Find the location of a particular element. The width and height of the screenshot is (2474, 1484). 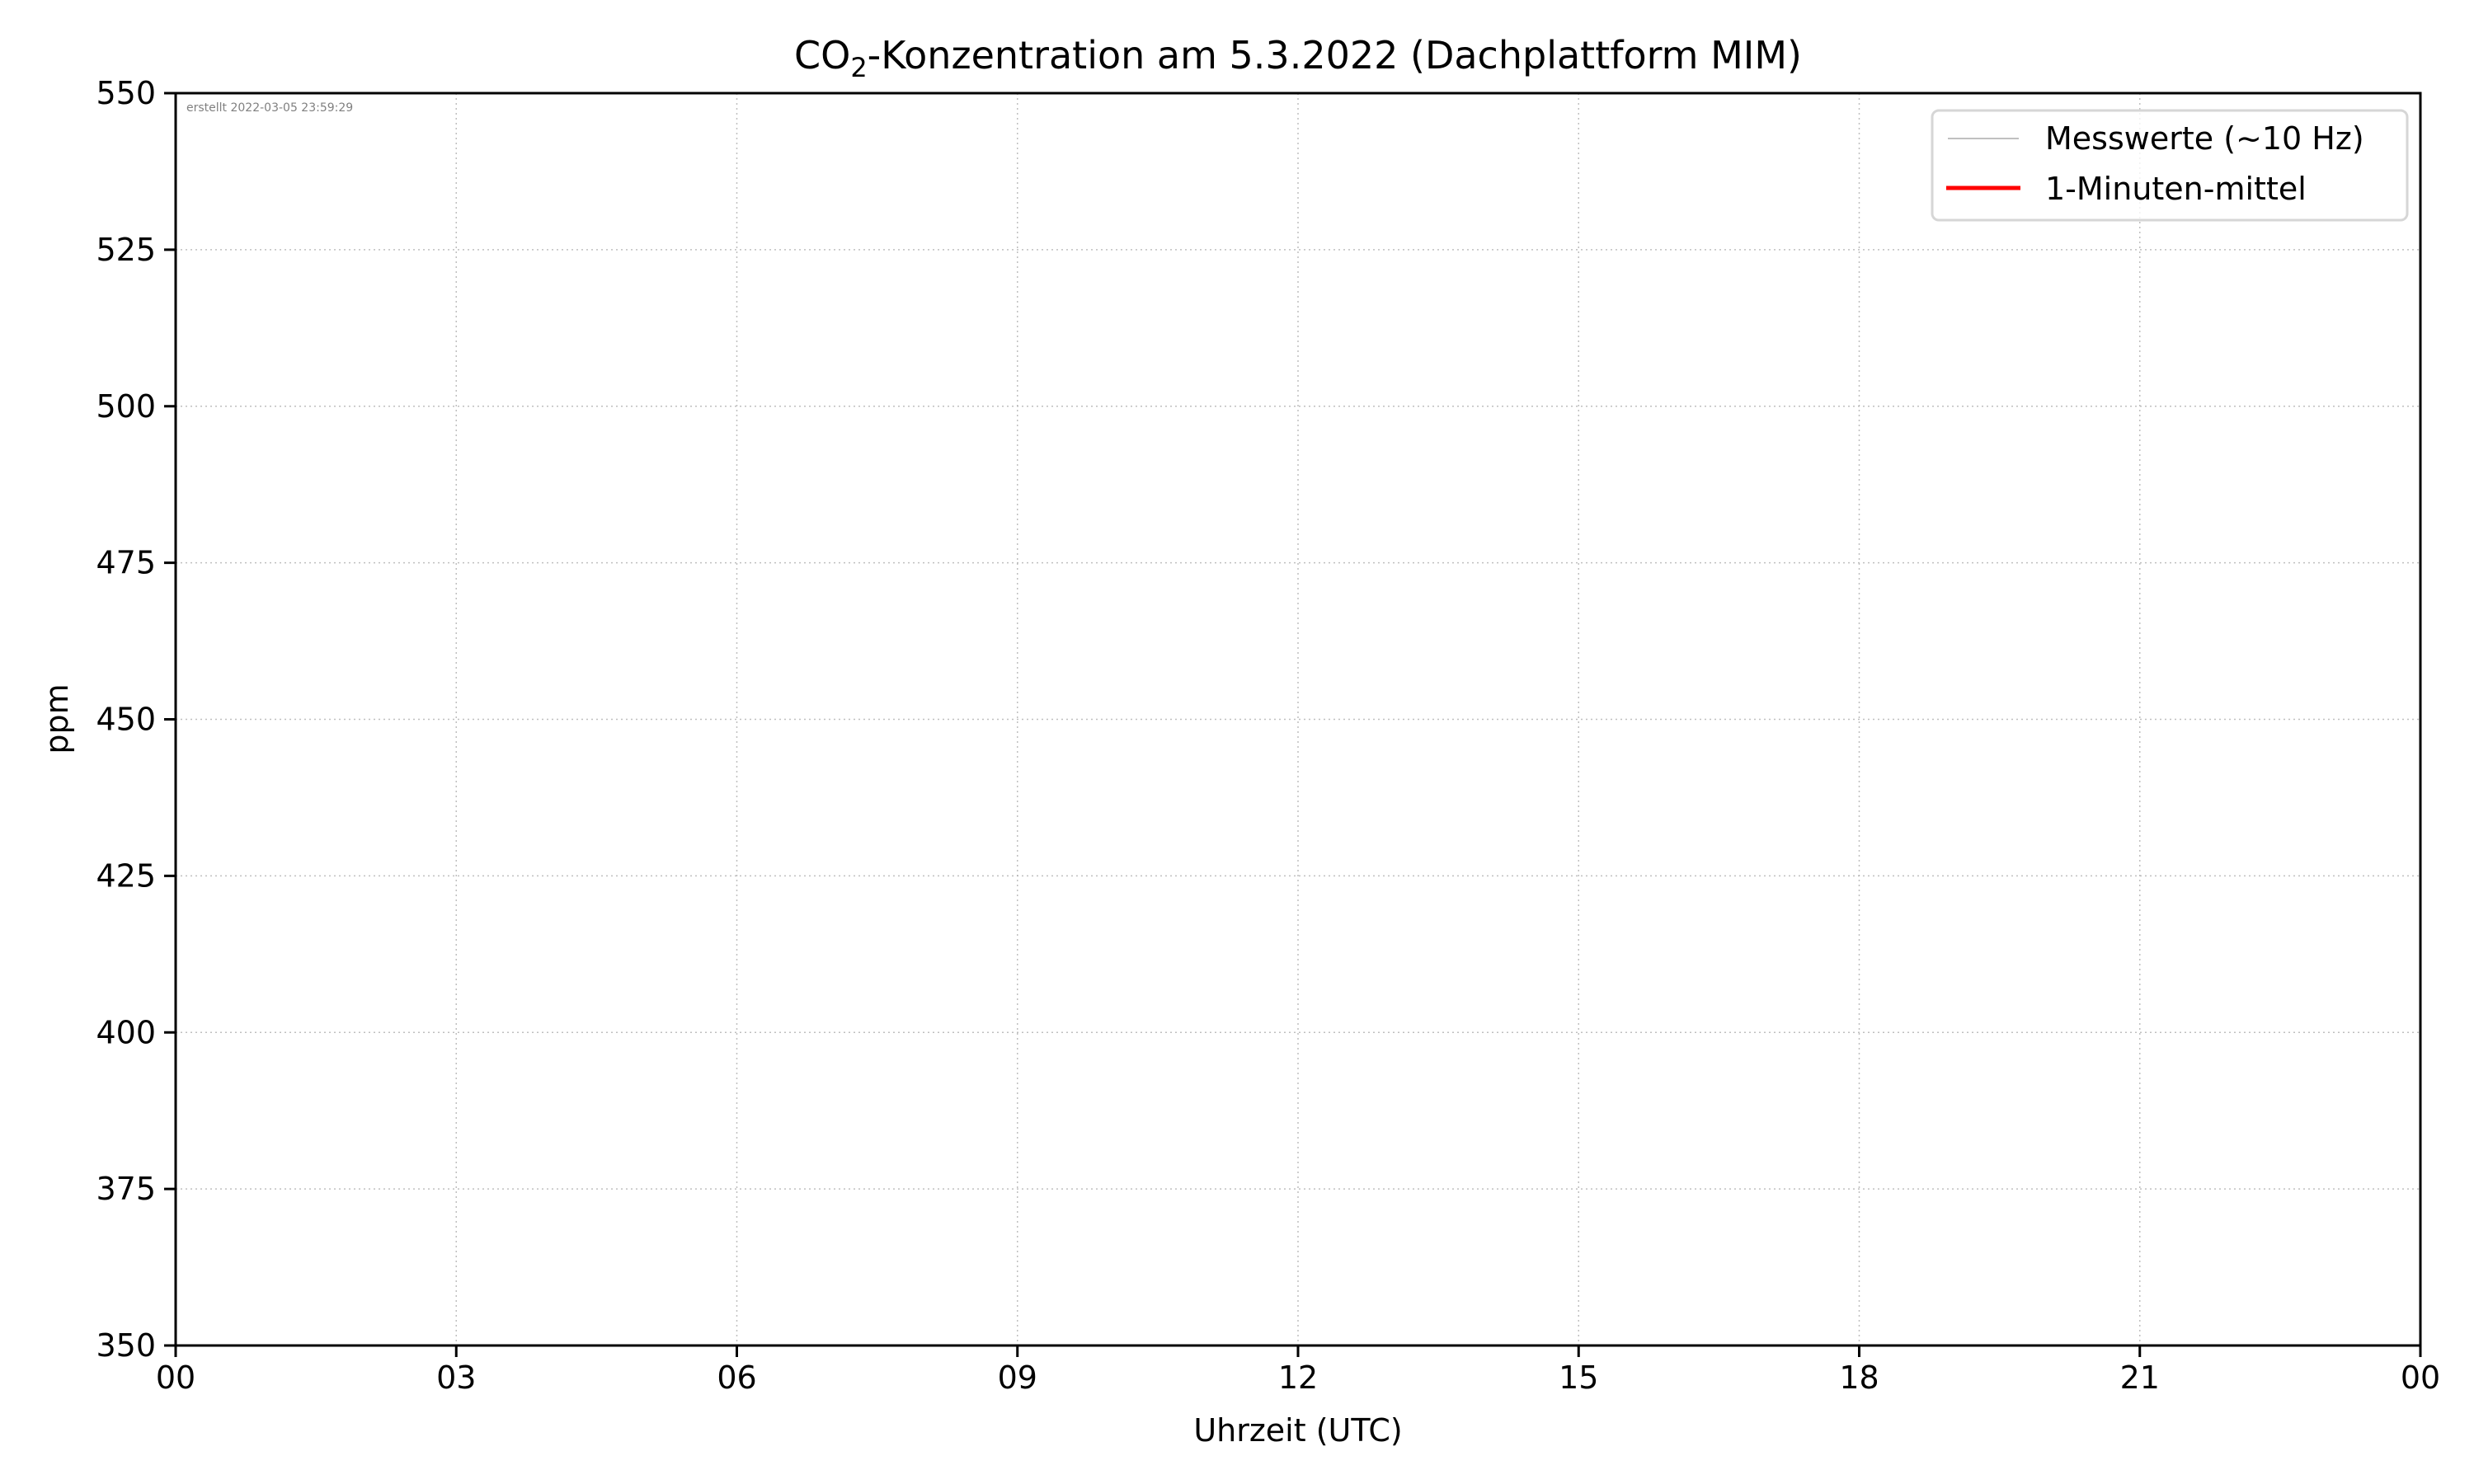

y-tick-label: 550 is located at coordinates (126, 93).